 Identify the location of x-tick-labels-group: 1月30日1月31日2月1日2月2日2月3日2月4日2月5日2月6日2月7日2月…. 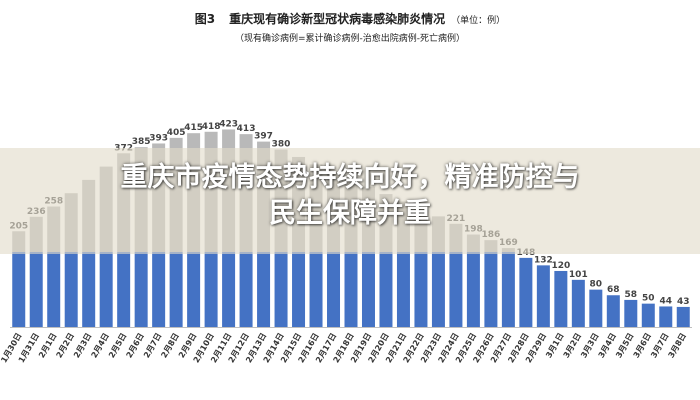
(344, 348).